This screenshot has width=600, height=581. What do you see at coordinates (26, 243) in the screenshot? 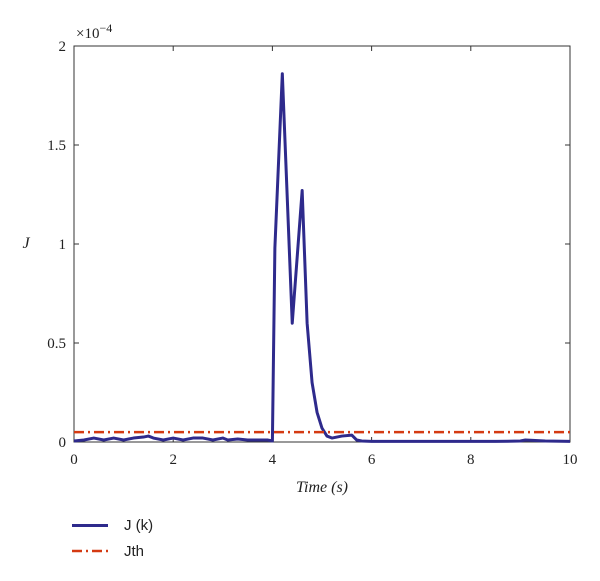
I see `y-axis-label: J` at bounding box center [26, 243].